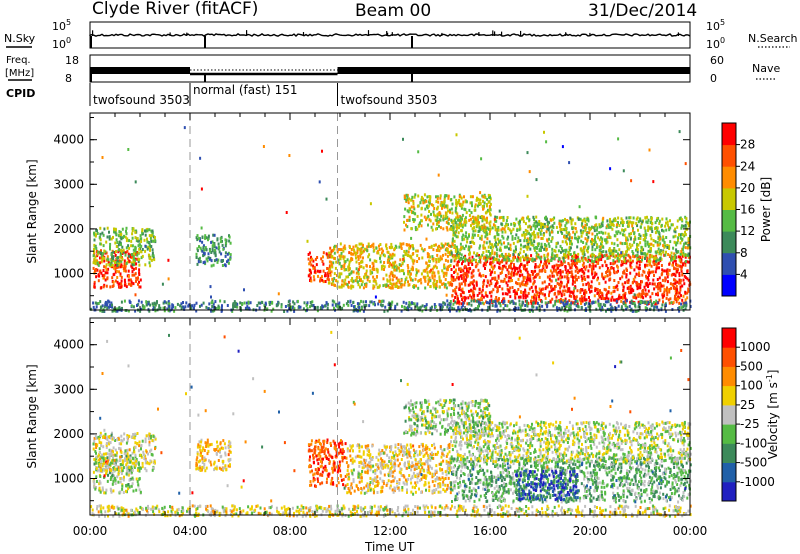  I want to click on noise-left-tick-low: 100, so click(61, 43).